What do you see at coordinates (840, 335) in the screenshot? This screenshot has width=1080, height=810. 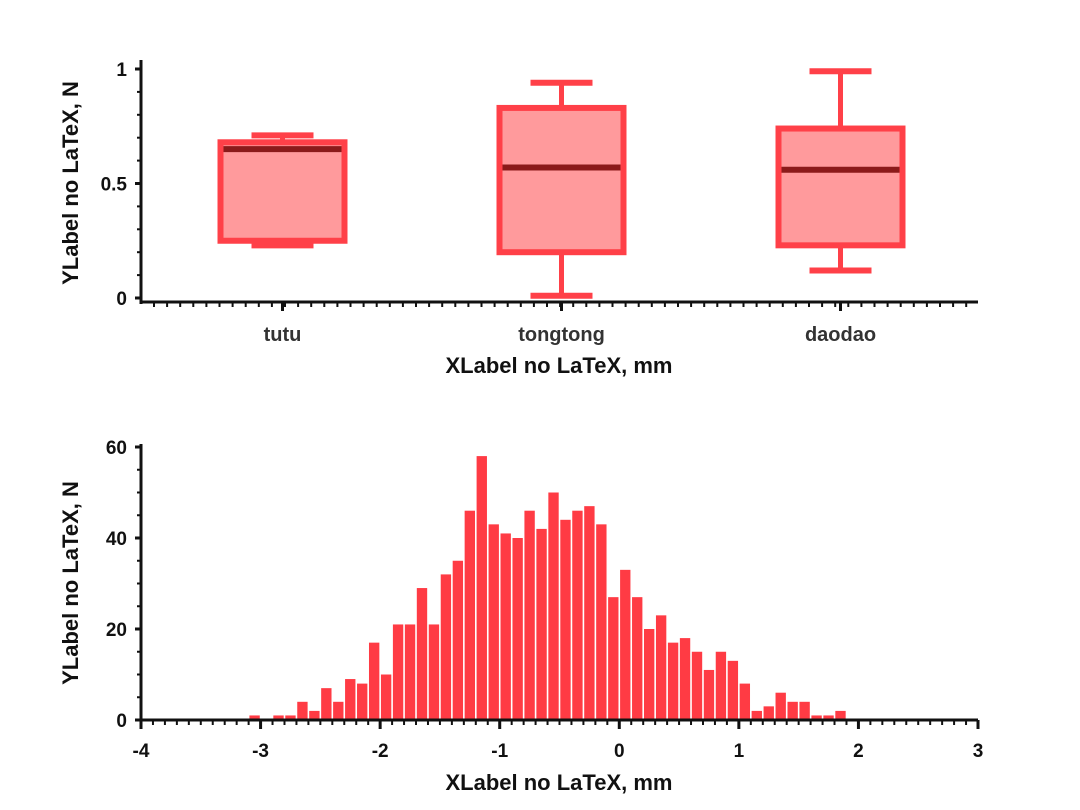 I see `x-tick-label: daodao` at bounding box center [840, 335].